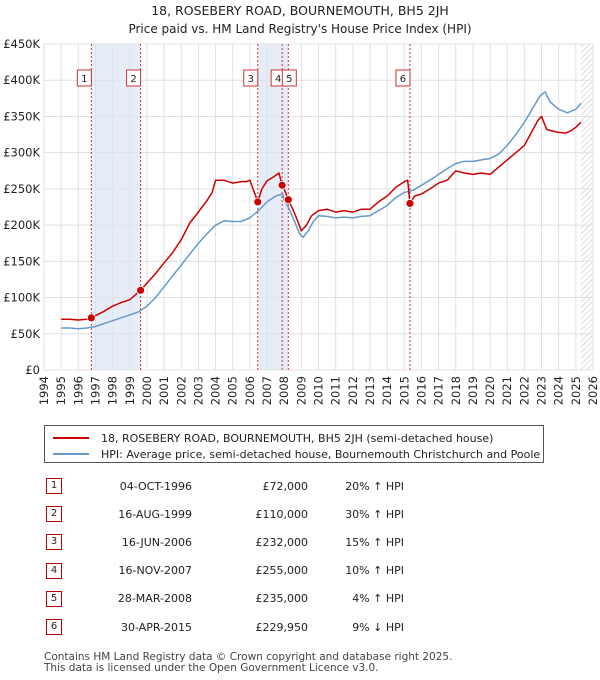 Image resolution: width=600 pixels, height=680 pixels. I want to click on sale-date: 30-APR-2015, so click(156, 627).